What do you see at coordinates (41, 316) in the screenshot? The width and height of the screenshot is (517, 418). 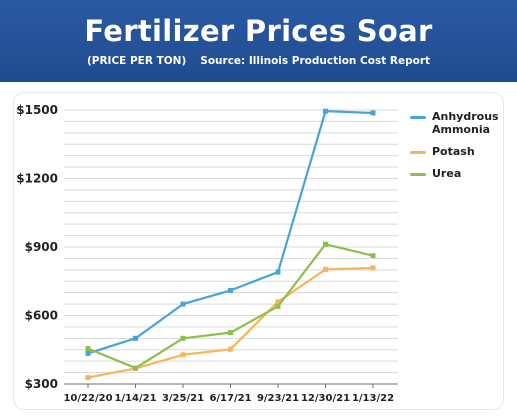 I see `y-tick-label: $600` at bounding box center [41, 316].